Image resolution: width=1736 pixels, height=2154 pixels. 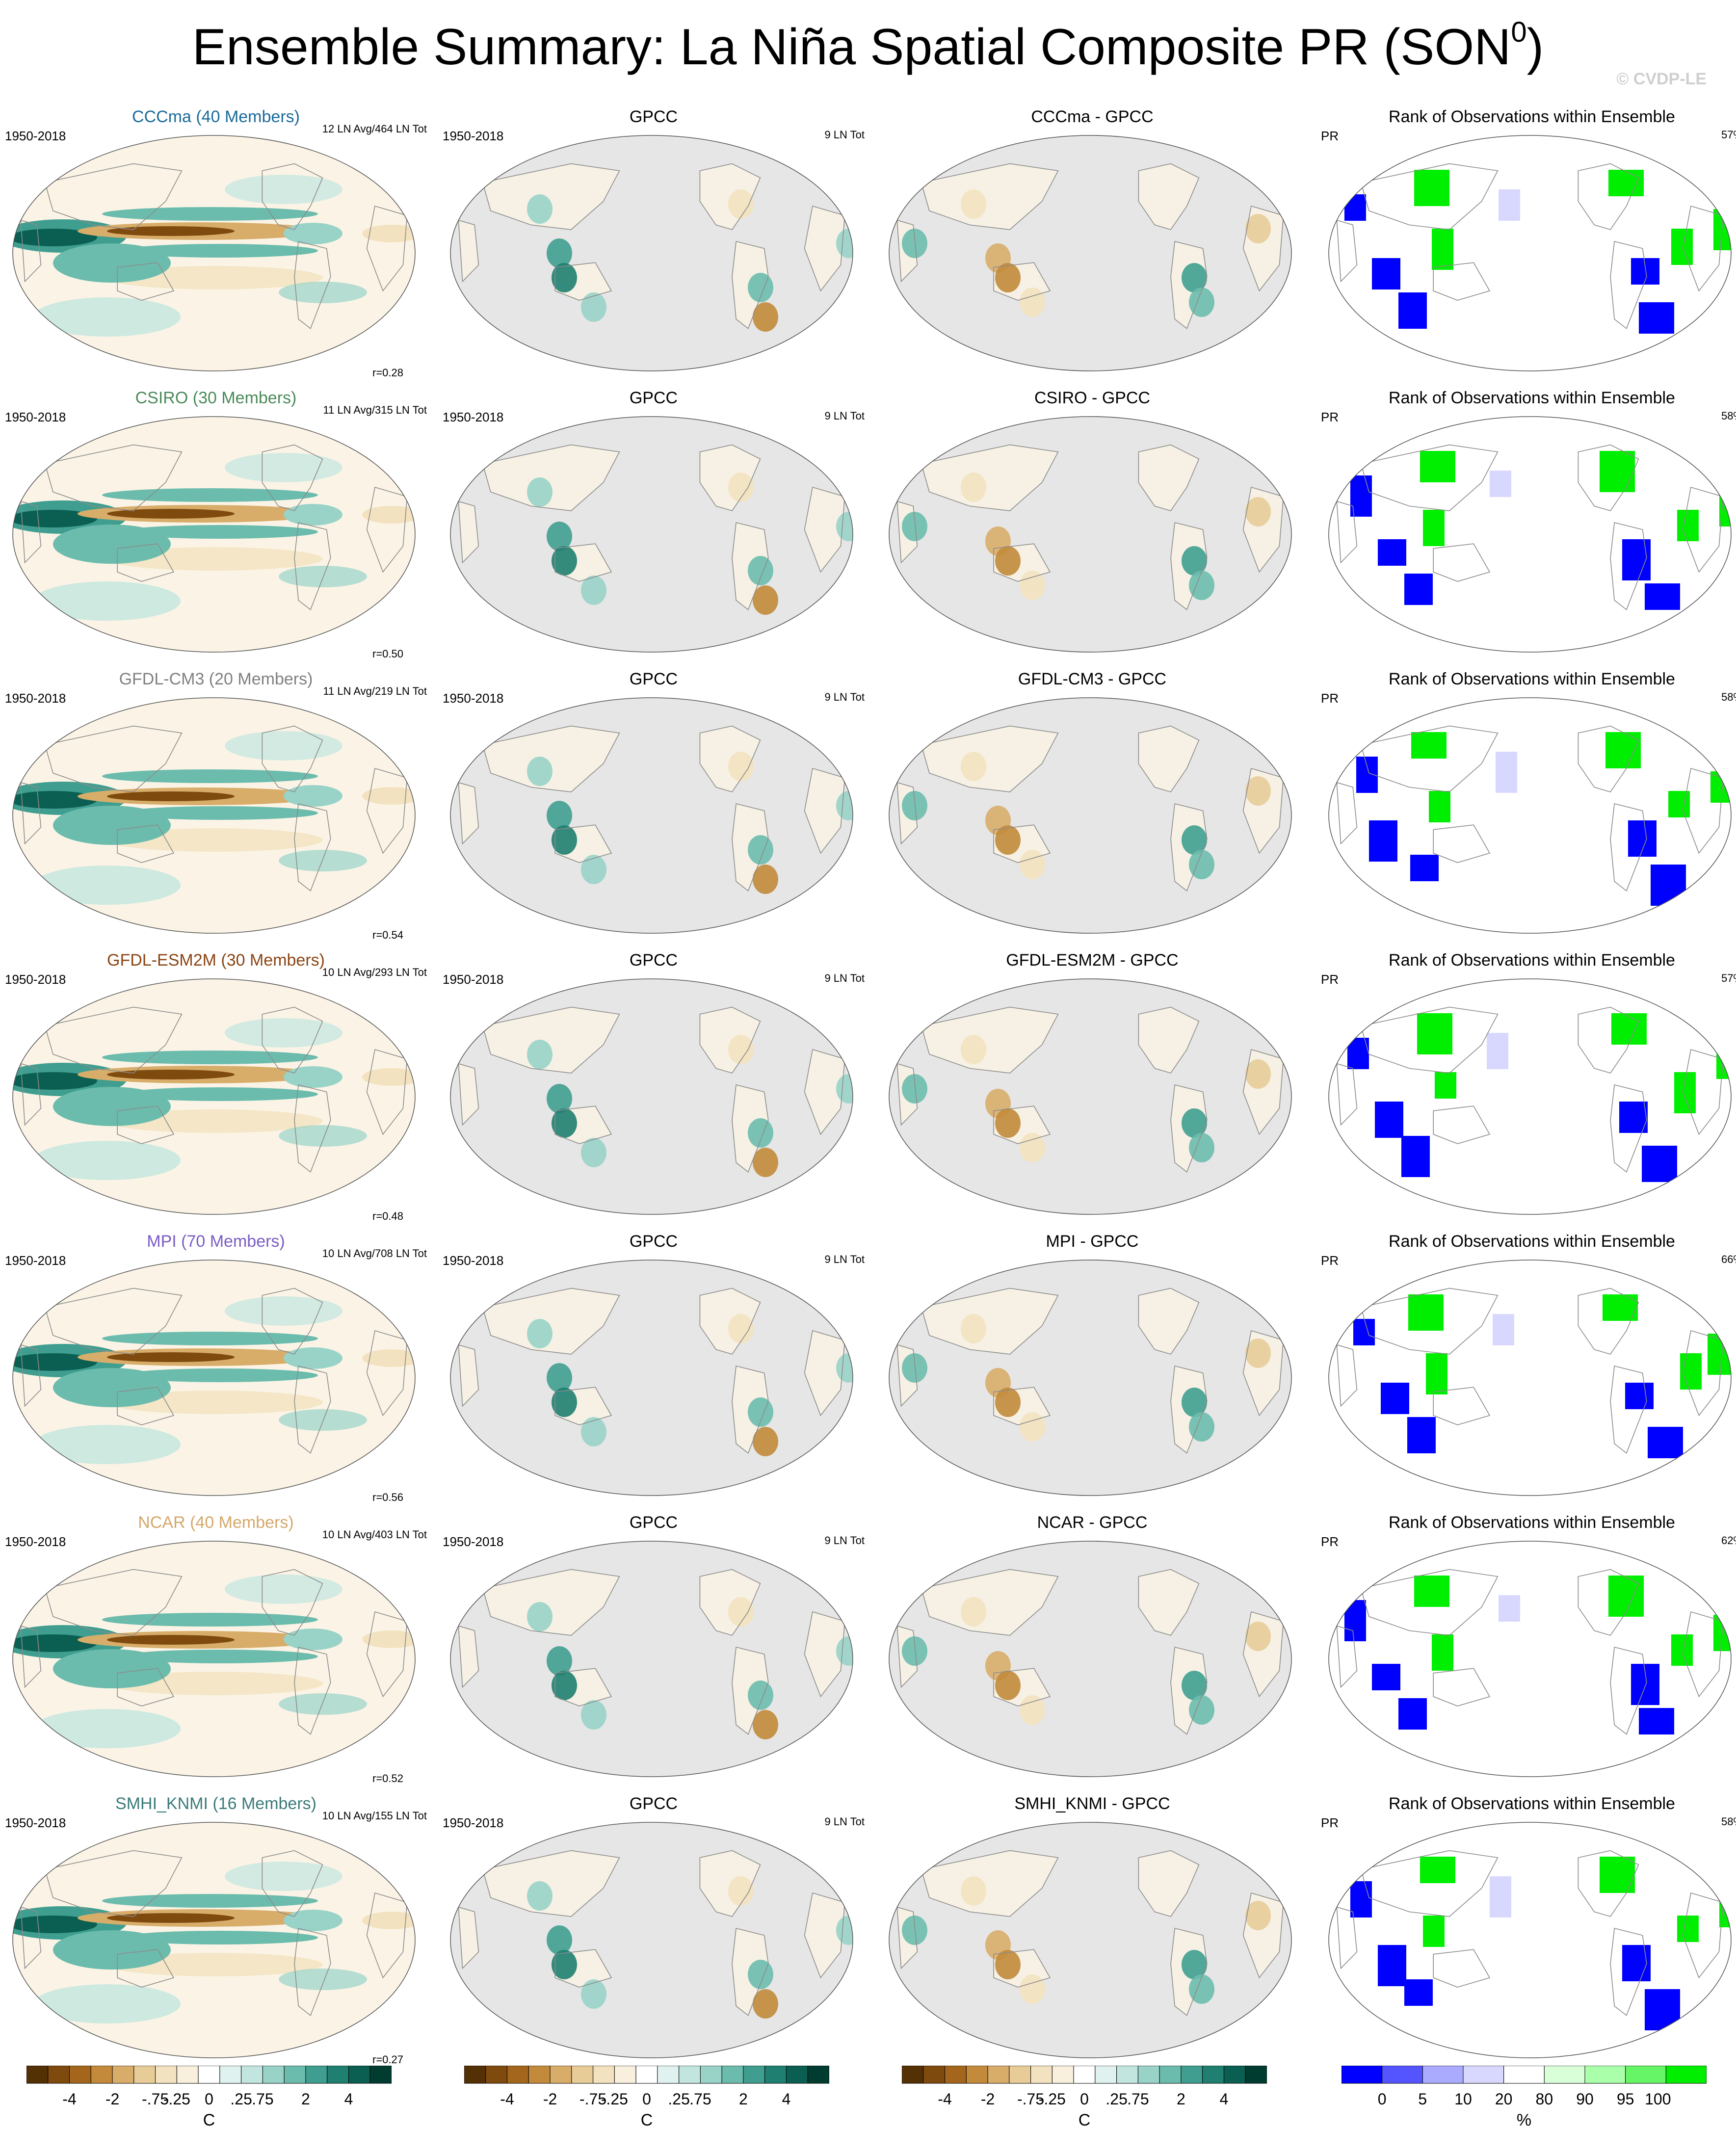 What do you see at coordinates (216, 116) in the screenshot?
I see `model-title: CCCma (40 Members)` at bounding box center [216, 116].